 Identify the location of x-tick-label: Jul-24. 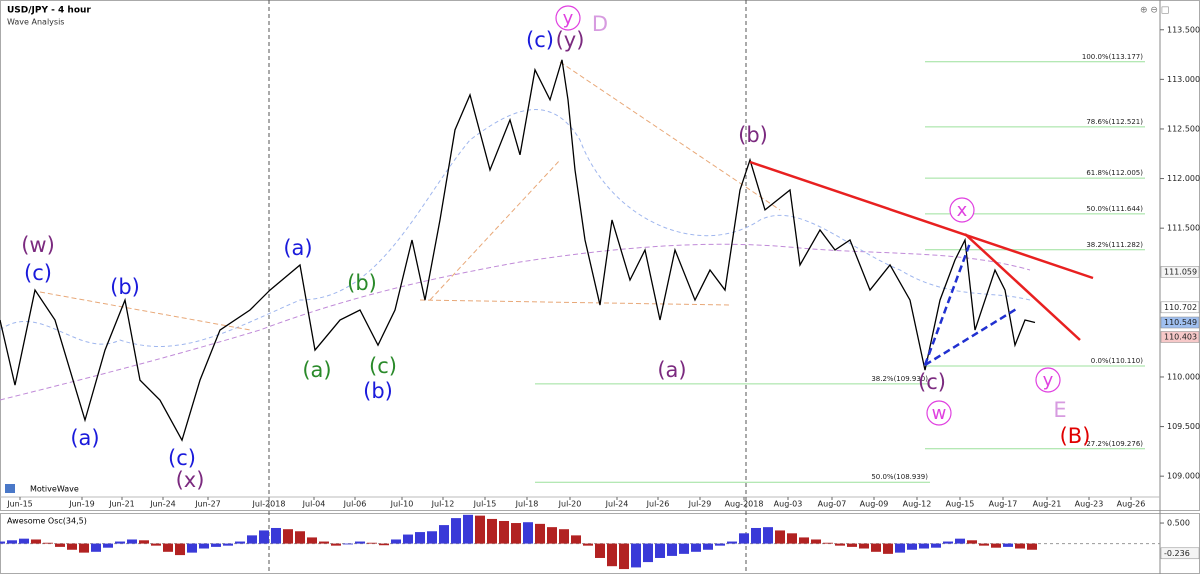
(617, 504).